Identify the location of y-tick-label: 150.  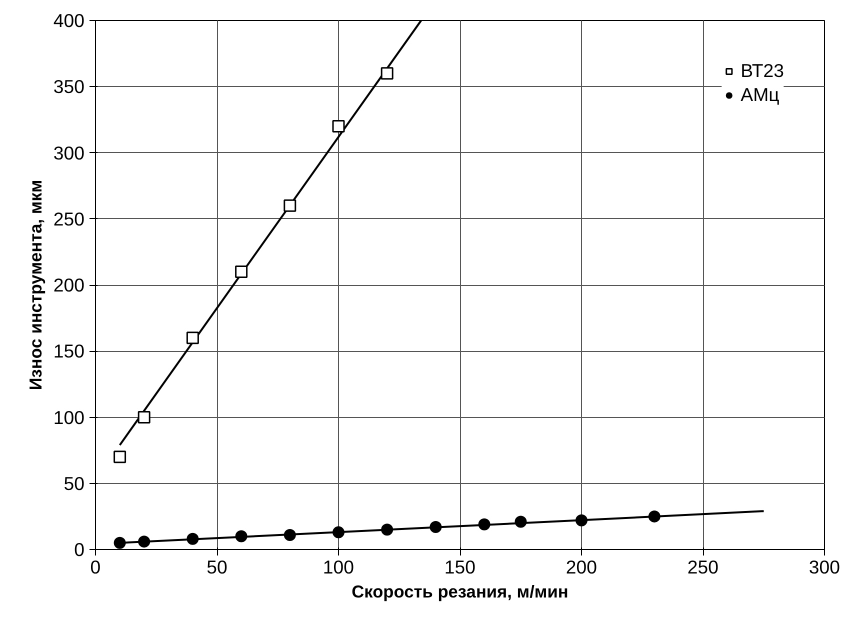
(69, 351).